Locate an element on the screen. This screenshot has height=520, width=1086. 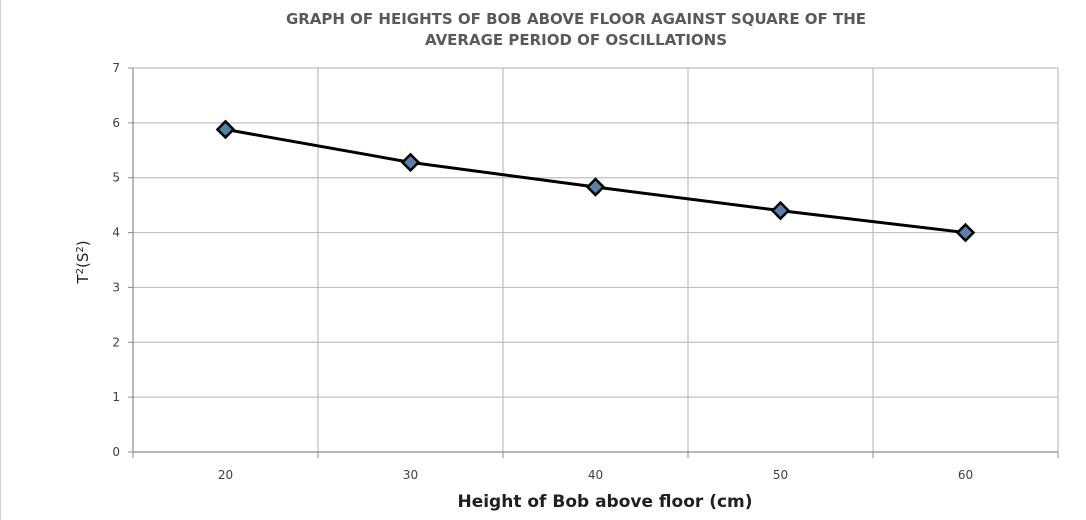
chart-title-line-2: AVERAGE PERIOD OF OSCILLATIONS is located at coordinates (576, 40).